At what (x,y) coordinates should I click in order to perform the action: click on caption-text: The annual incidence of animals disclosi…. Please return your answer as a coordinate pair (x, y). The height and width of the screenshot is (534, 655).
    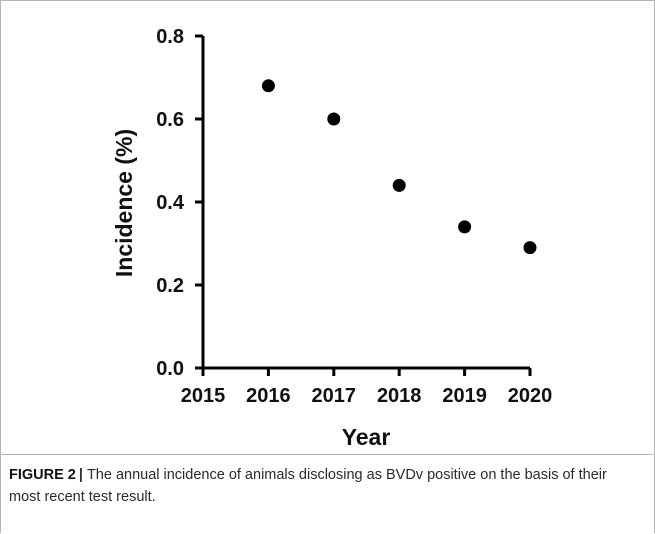
    Looking at the image, I should click on (308, 486).